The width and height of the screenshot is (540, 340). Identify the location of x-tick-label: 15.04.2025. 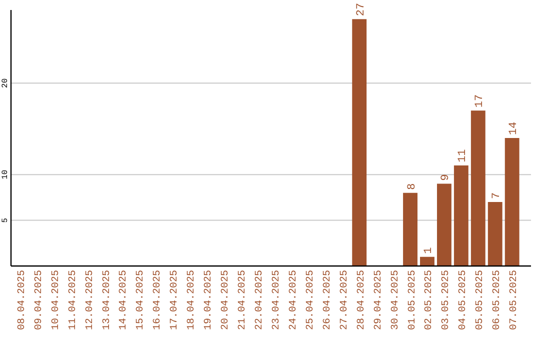
(141, 300).